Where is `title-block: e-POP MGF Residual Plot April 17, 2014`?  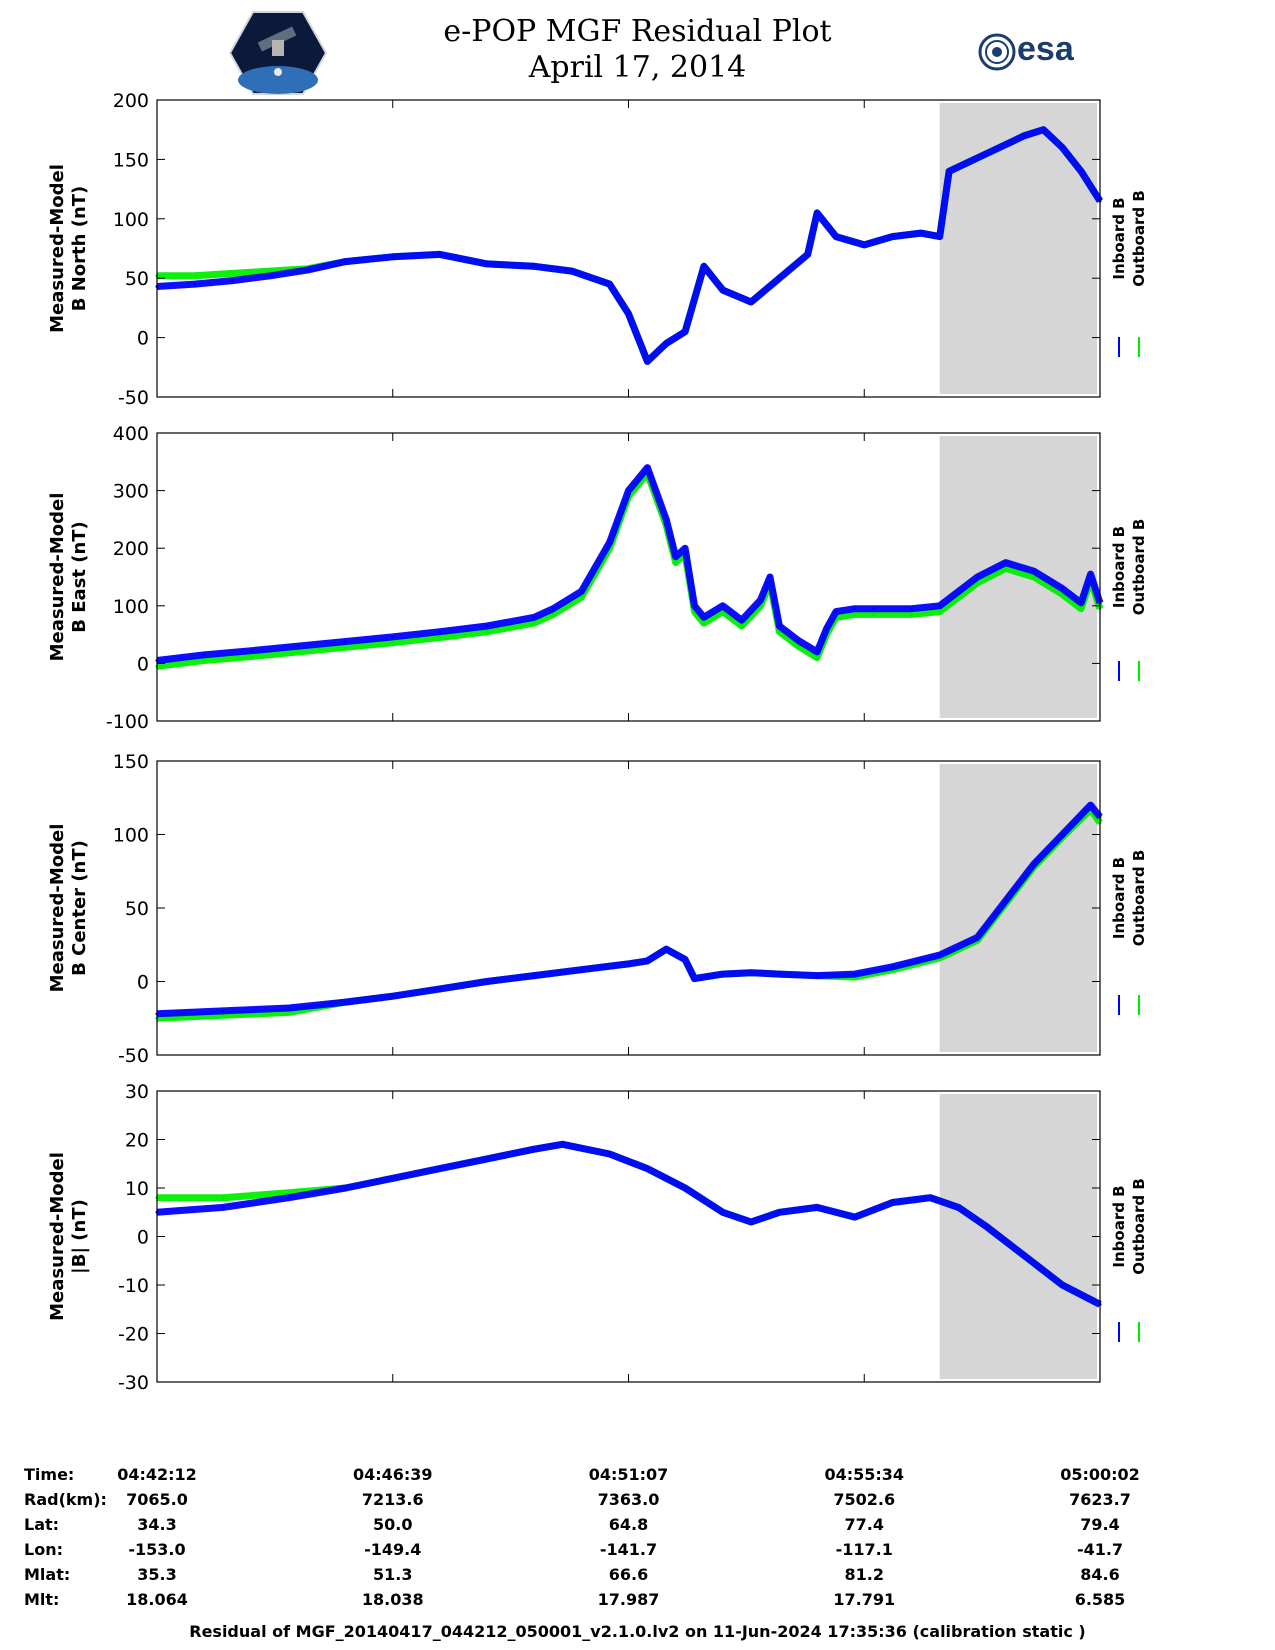 title-block: e-POP MGF Residual Plot April 17, 2014 is located at coordinates (637, 50).